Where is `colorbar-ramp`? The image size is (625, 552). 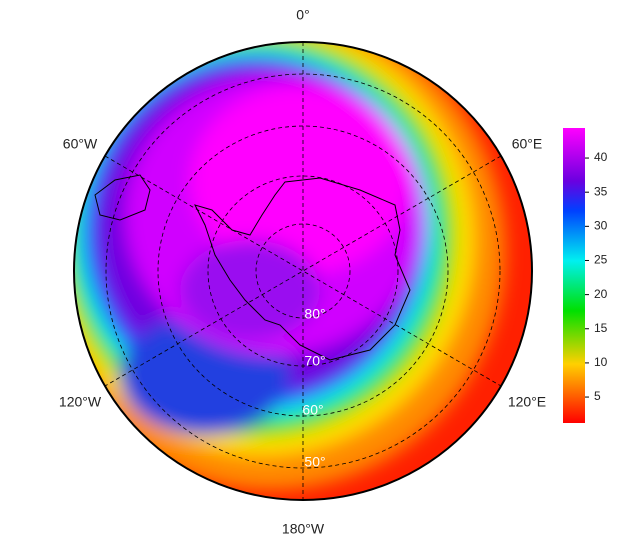
colorbar-ramp is located at coordinates (574, 275).